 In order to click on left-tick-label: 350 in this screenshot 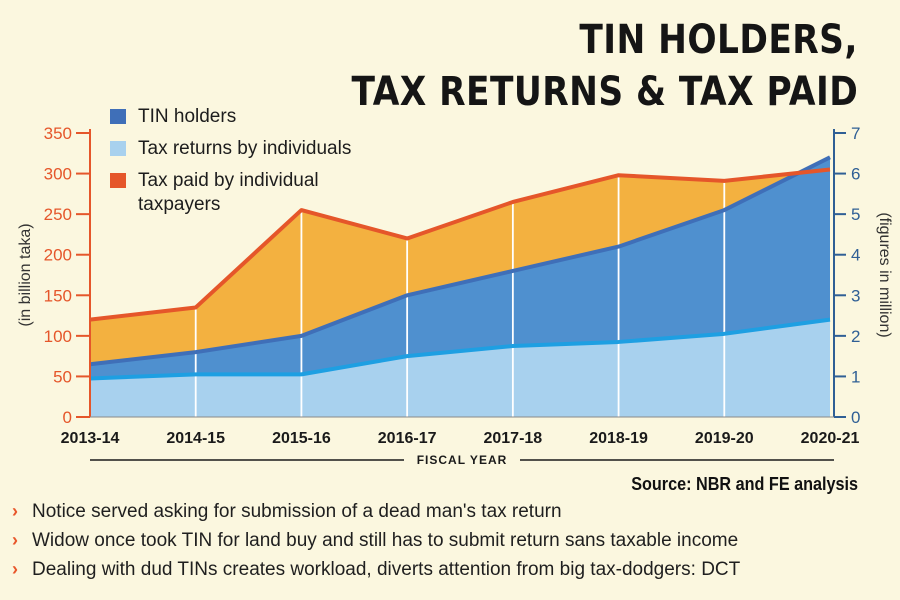, I will do `click(58, 133)`.